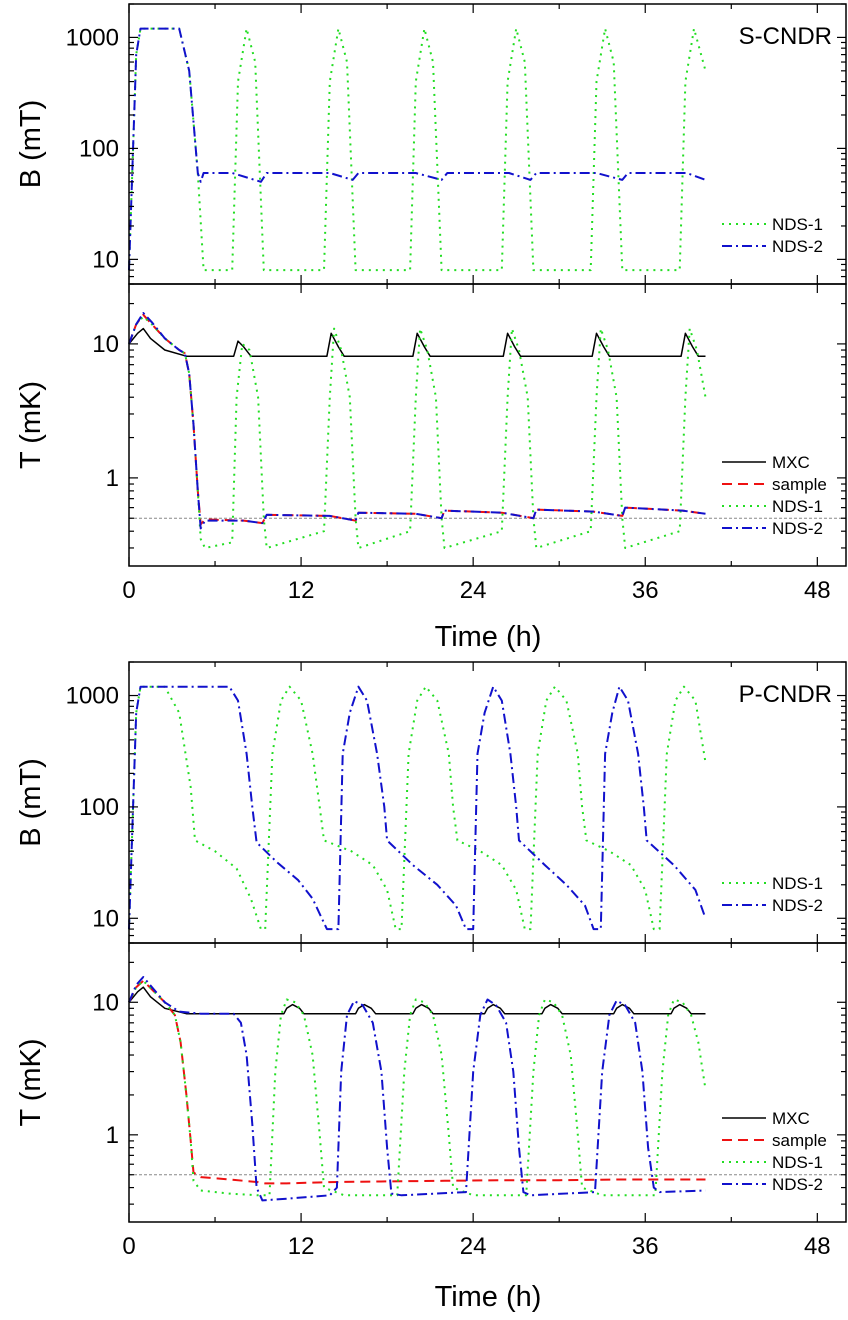 The image size is (848, 1320). I want to click on panel-tag: S-CNDR, so click(785, 36).